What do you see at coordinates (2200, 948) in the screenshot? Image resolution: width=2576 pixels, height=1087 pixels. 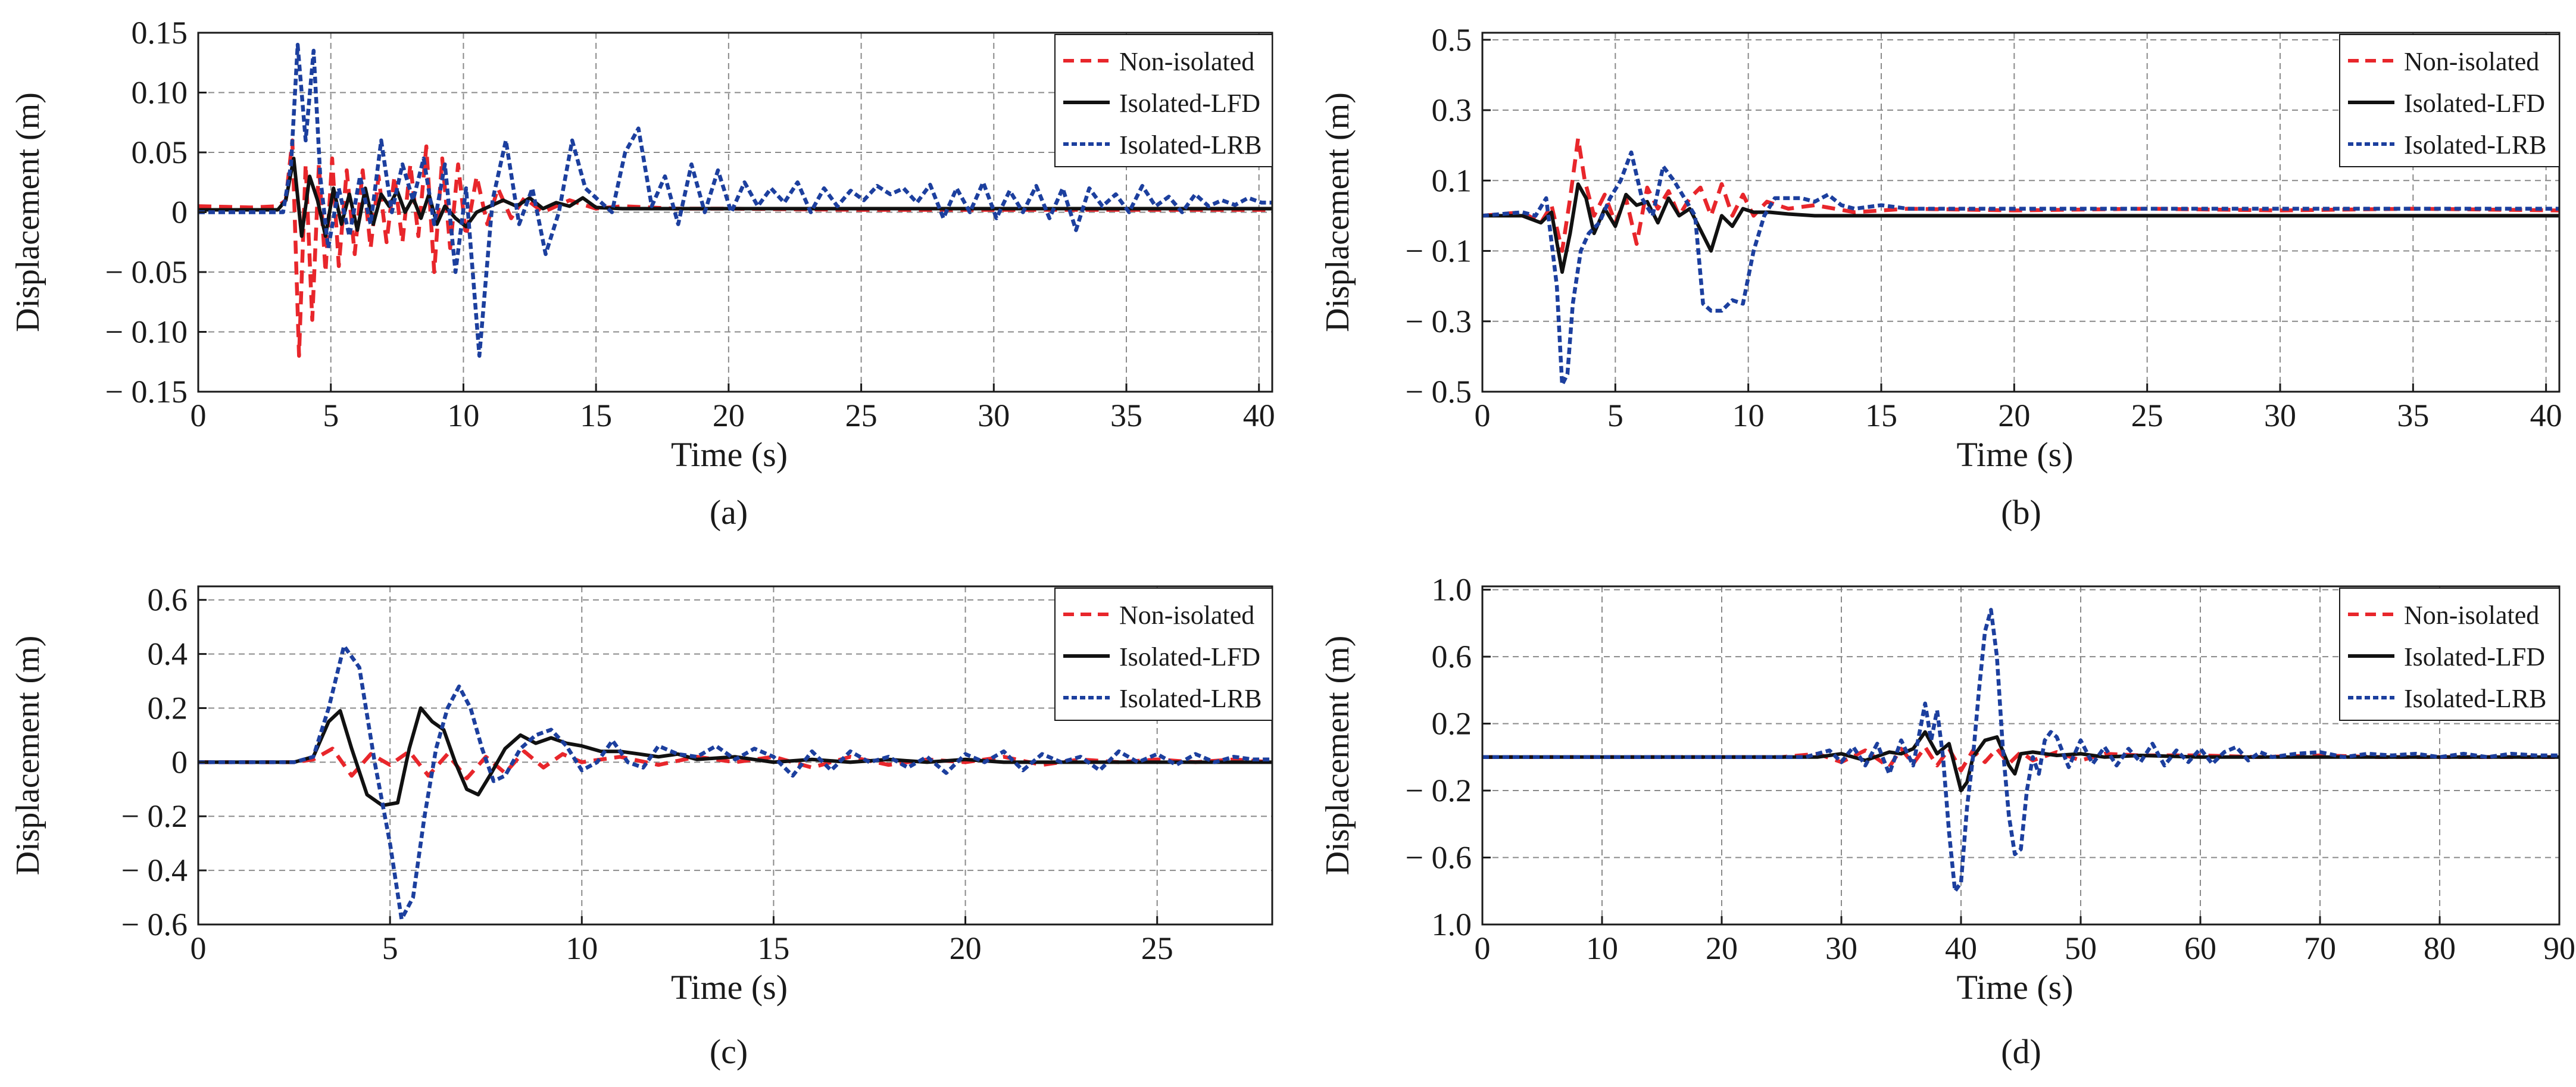 I see `x-tick-label: 60` at bounding box center [2200, 948].